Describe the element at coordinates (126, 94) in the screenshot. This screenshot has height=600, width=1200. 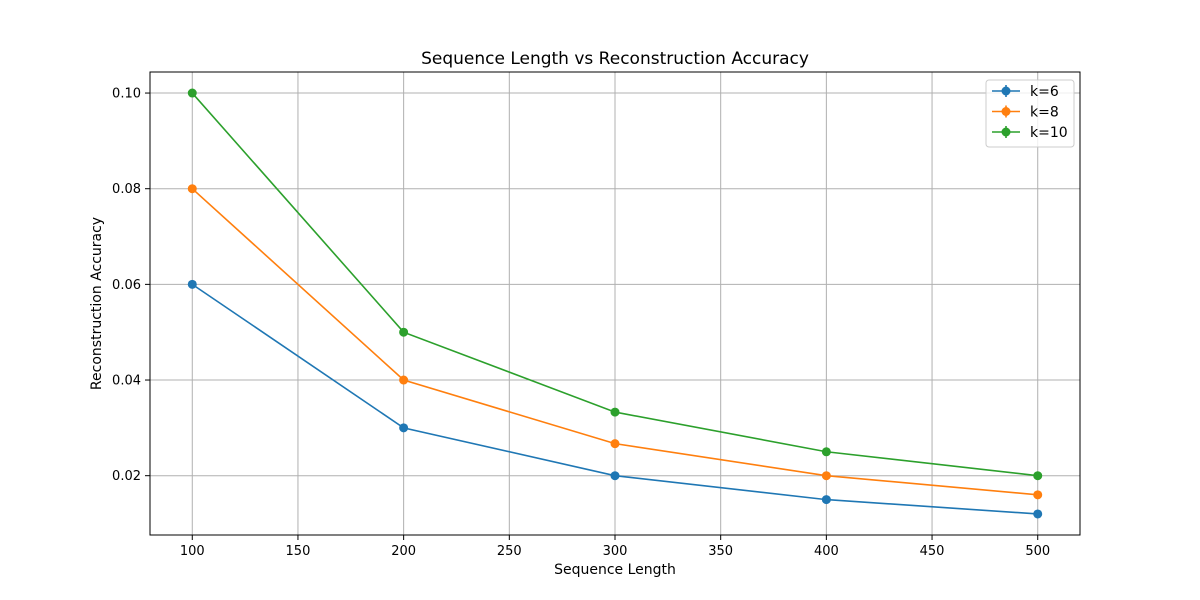
I see `y-tick-label: 0.10` at that location.